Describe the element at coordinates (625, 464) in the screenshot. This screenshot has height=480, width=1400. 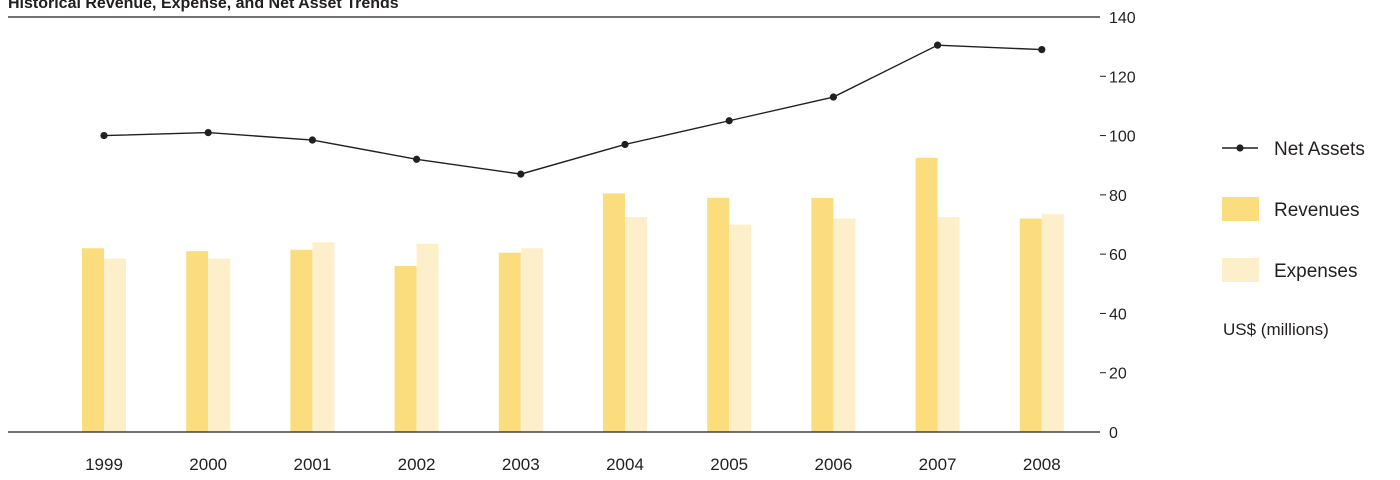
I see `x-tick-label-2004: 2004` at that location.